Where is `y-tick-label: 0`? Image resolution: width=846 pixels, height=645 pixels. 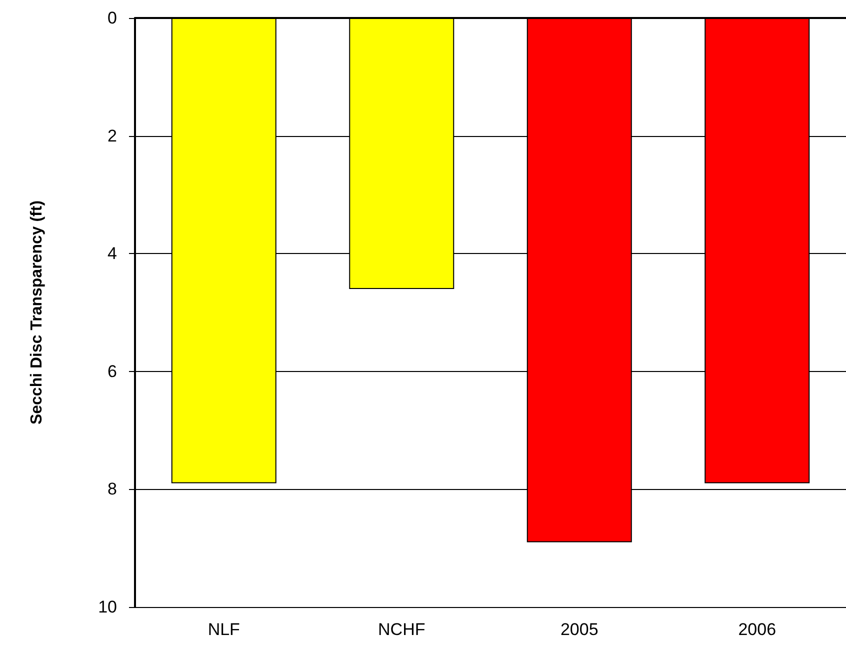
y-tick-label: 0 is located at coordinates (112, 18).